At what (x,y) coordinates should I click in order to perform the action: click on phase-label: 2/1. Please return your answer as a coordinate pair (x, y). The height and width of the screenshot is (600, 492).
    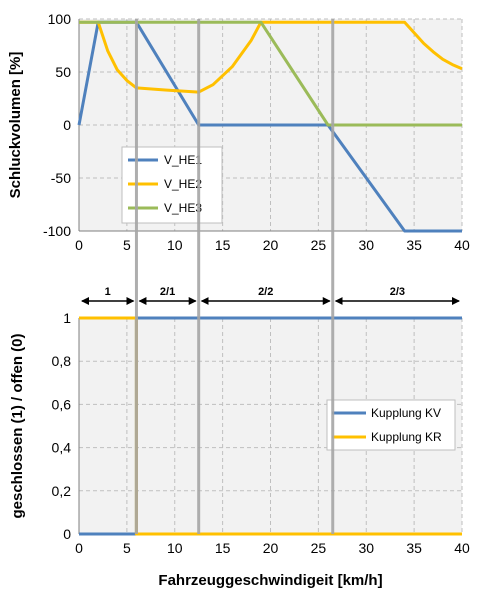
    Looking at the image, I should click on (167, 292).